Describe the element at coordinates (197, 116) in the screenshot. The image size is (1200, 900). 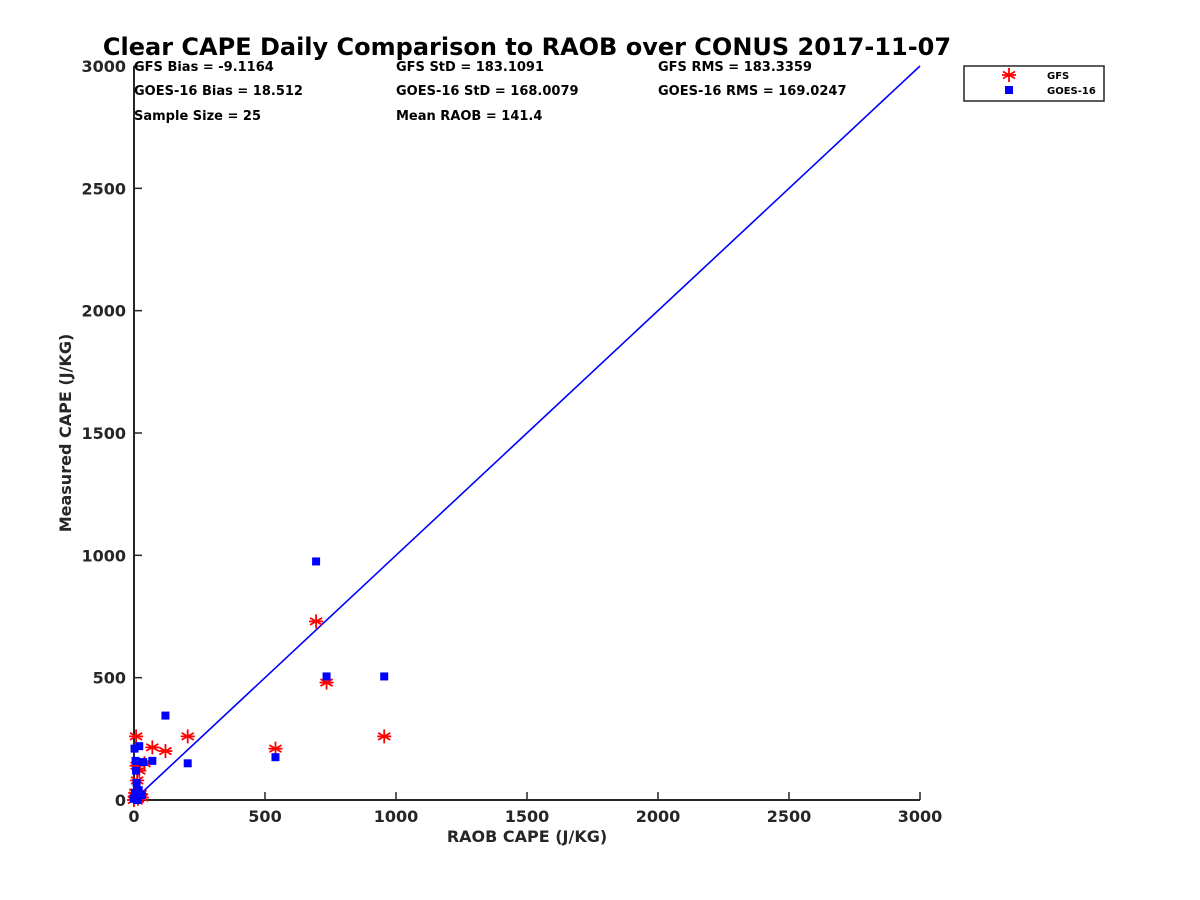
I see `sample-size-text: Sample Size = 25` at that location.